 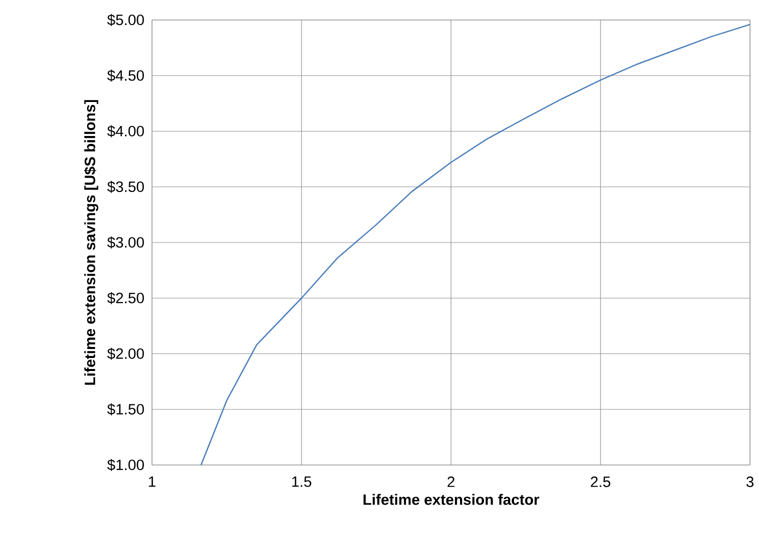 I want to click on y-tick-label: $1.00, so click(x=125, y=465).